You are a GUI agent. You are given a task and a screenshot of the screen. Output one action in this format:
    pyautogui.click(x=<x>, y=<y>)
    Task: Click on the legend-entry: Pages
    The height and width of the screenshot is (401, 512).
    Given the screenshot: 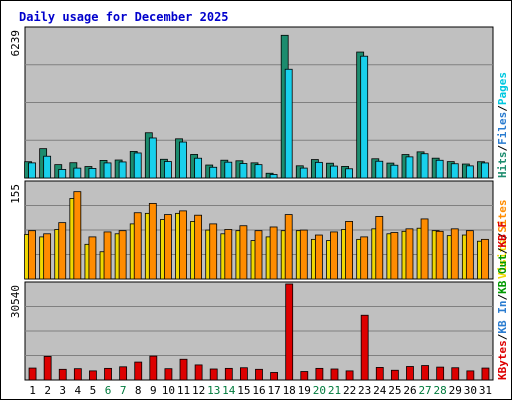 What is the action you would take?
    pyautogui.click(x=502, y=88)
    